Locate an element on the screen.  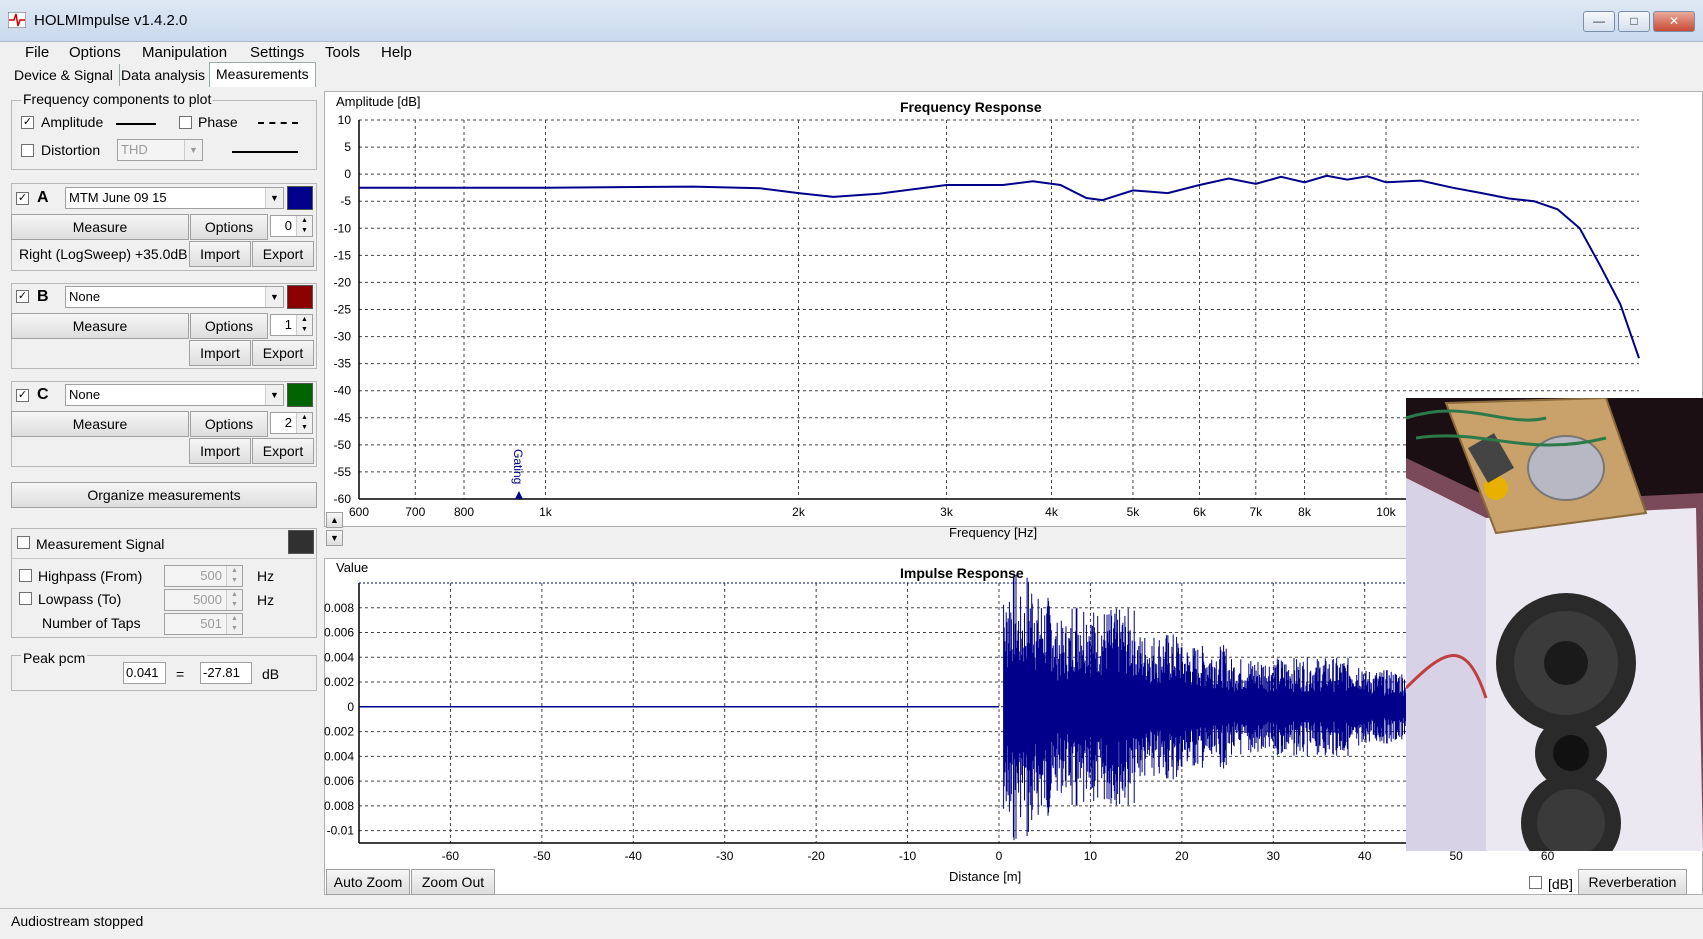
zoom-out-button: Zoom Out is located at coordinates (453, 882).